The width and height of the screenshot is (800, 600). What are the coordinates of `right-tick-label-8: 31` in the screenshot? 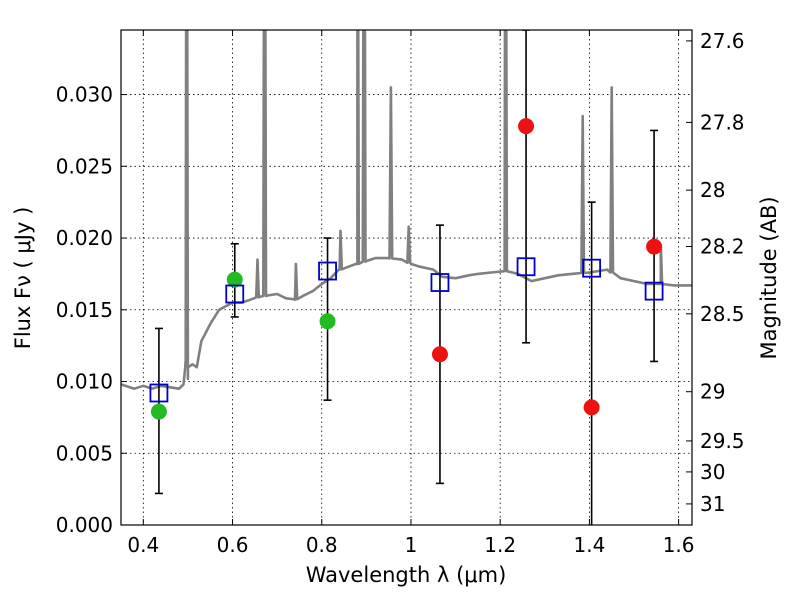 It's located at (712, 504).